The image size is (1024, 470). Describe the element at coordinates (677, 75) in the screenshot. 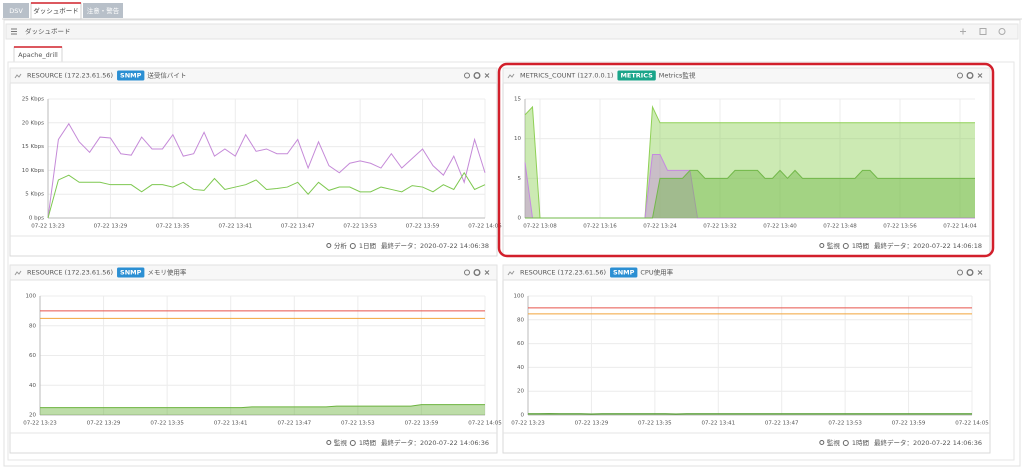

I see `panel-subtitle: Metrics監視` at that location.